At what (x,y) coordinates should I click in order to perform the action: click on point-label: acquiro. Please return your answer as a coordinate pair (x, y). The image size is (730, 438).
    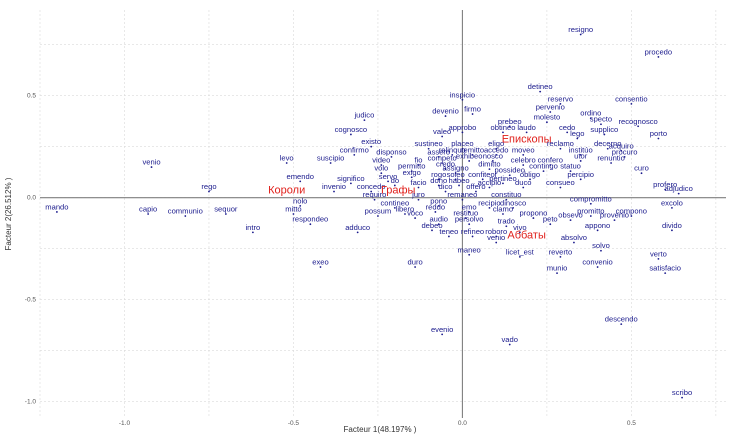
    Looking at the image, I should click on (621, 145).